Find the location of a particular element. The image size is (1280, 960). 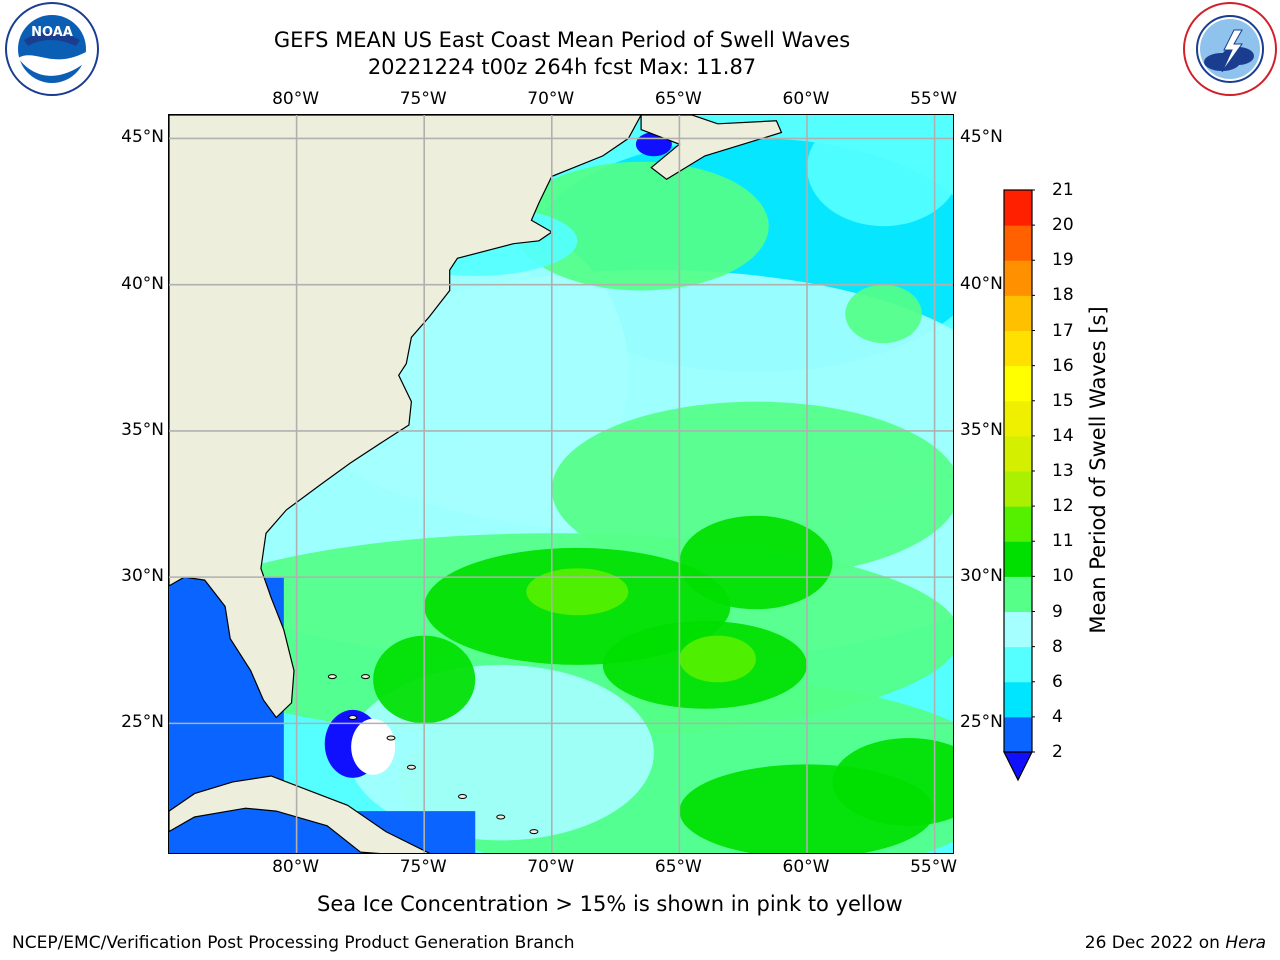

colorbar-tick-label: 2 is located at coordinates (1057, 752).